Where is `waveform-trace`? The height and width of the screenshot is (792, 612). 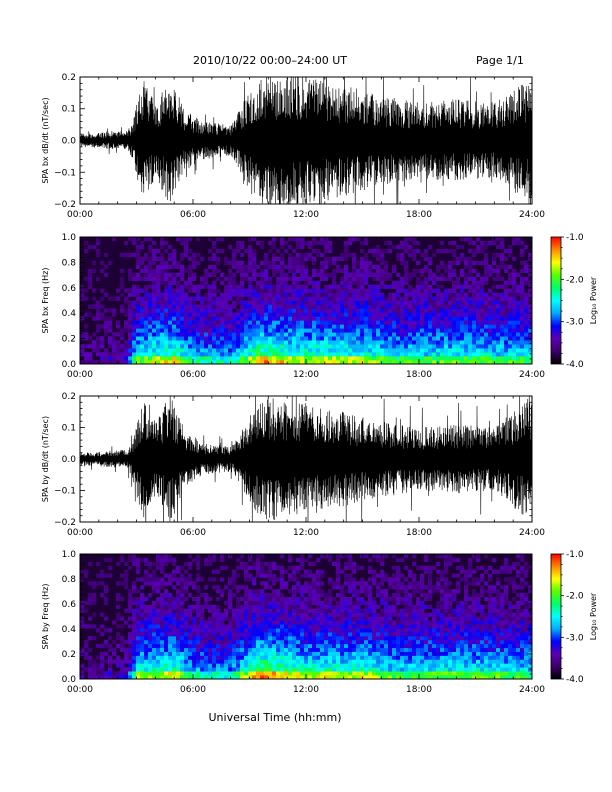
waveform-trace is located at coordinates (306, 459).